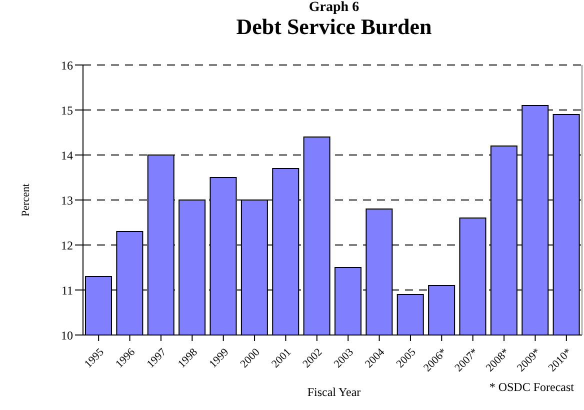 Image resolution: width=584 pixels, height=410 pixels. What do you see at coordinates (67, 110) in the screenshot?
I see `y-tick-label: 15` at bounding box center [67, 110].